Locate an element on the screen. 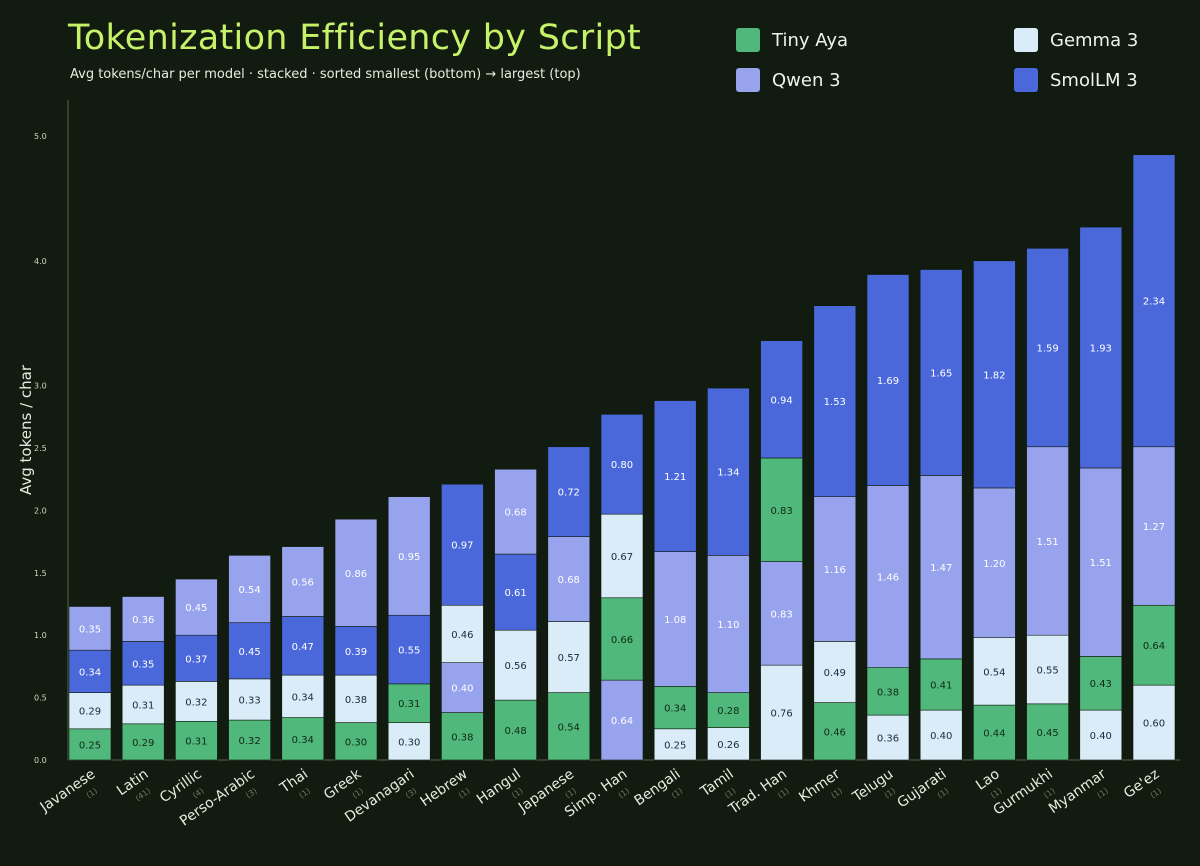 Image resolution: width=1200 pixels, height=866 pixels. data-label: 1.27 is located at coordinates (1154, 527).